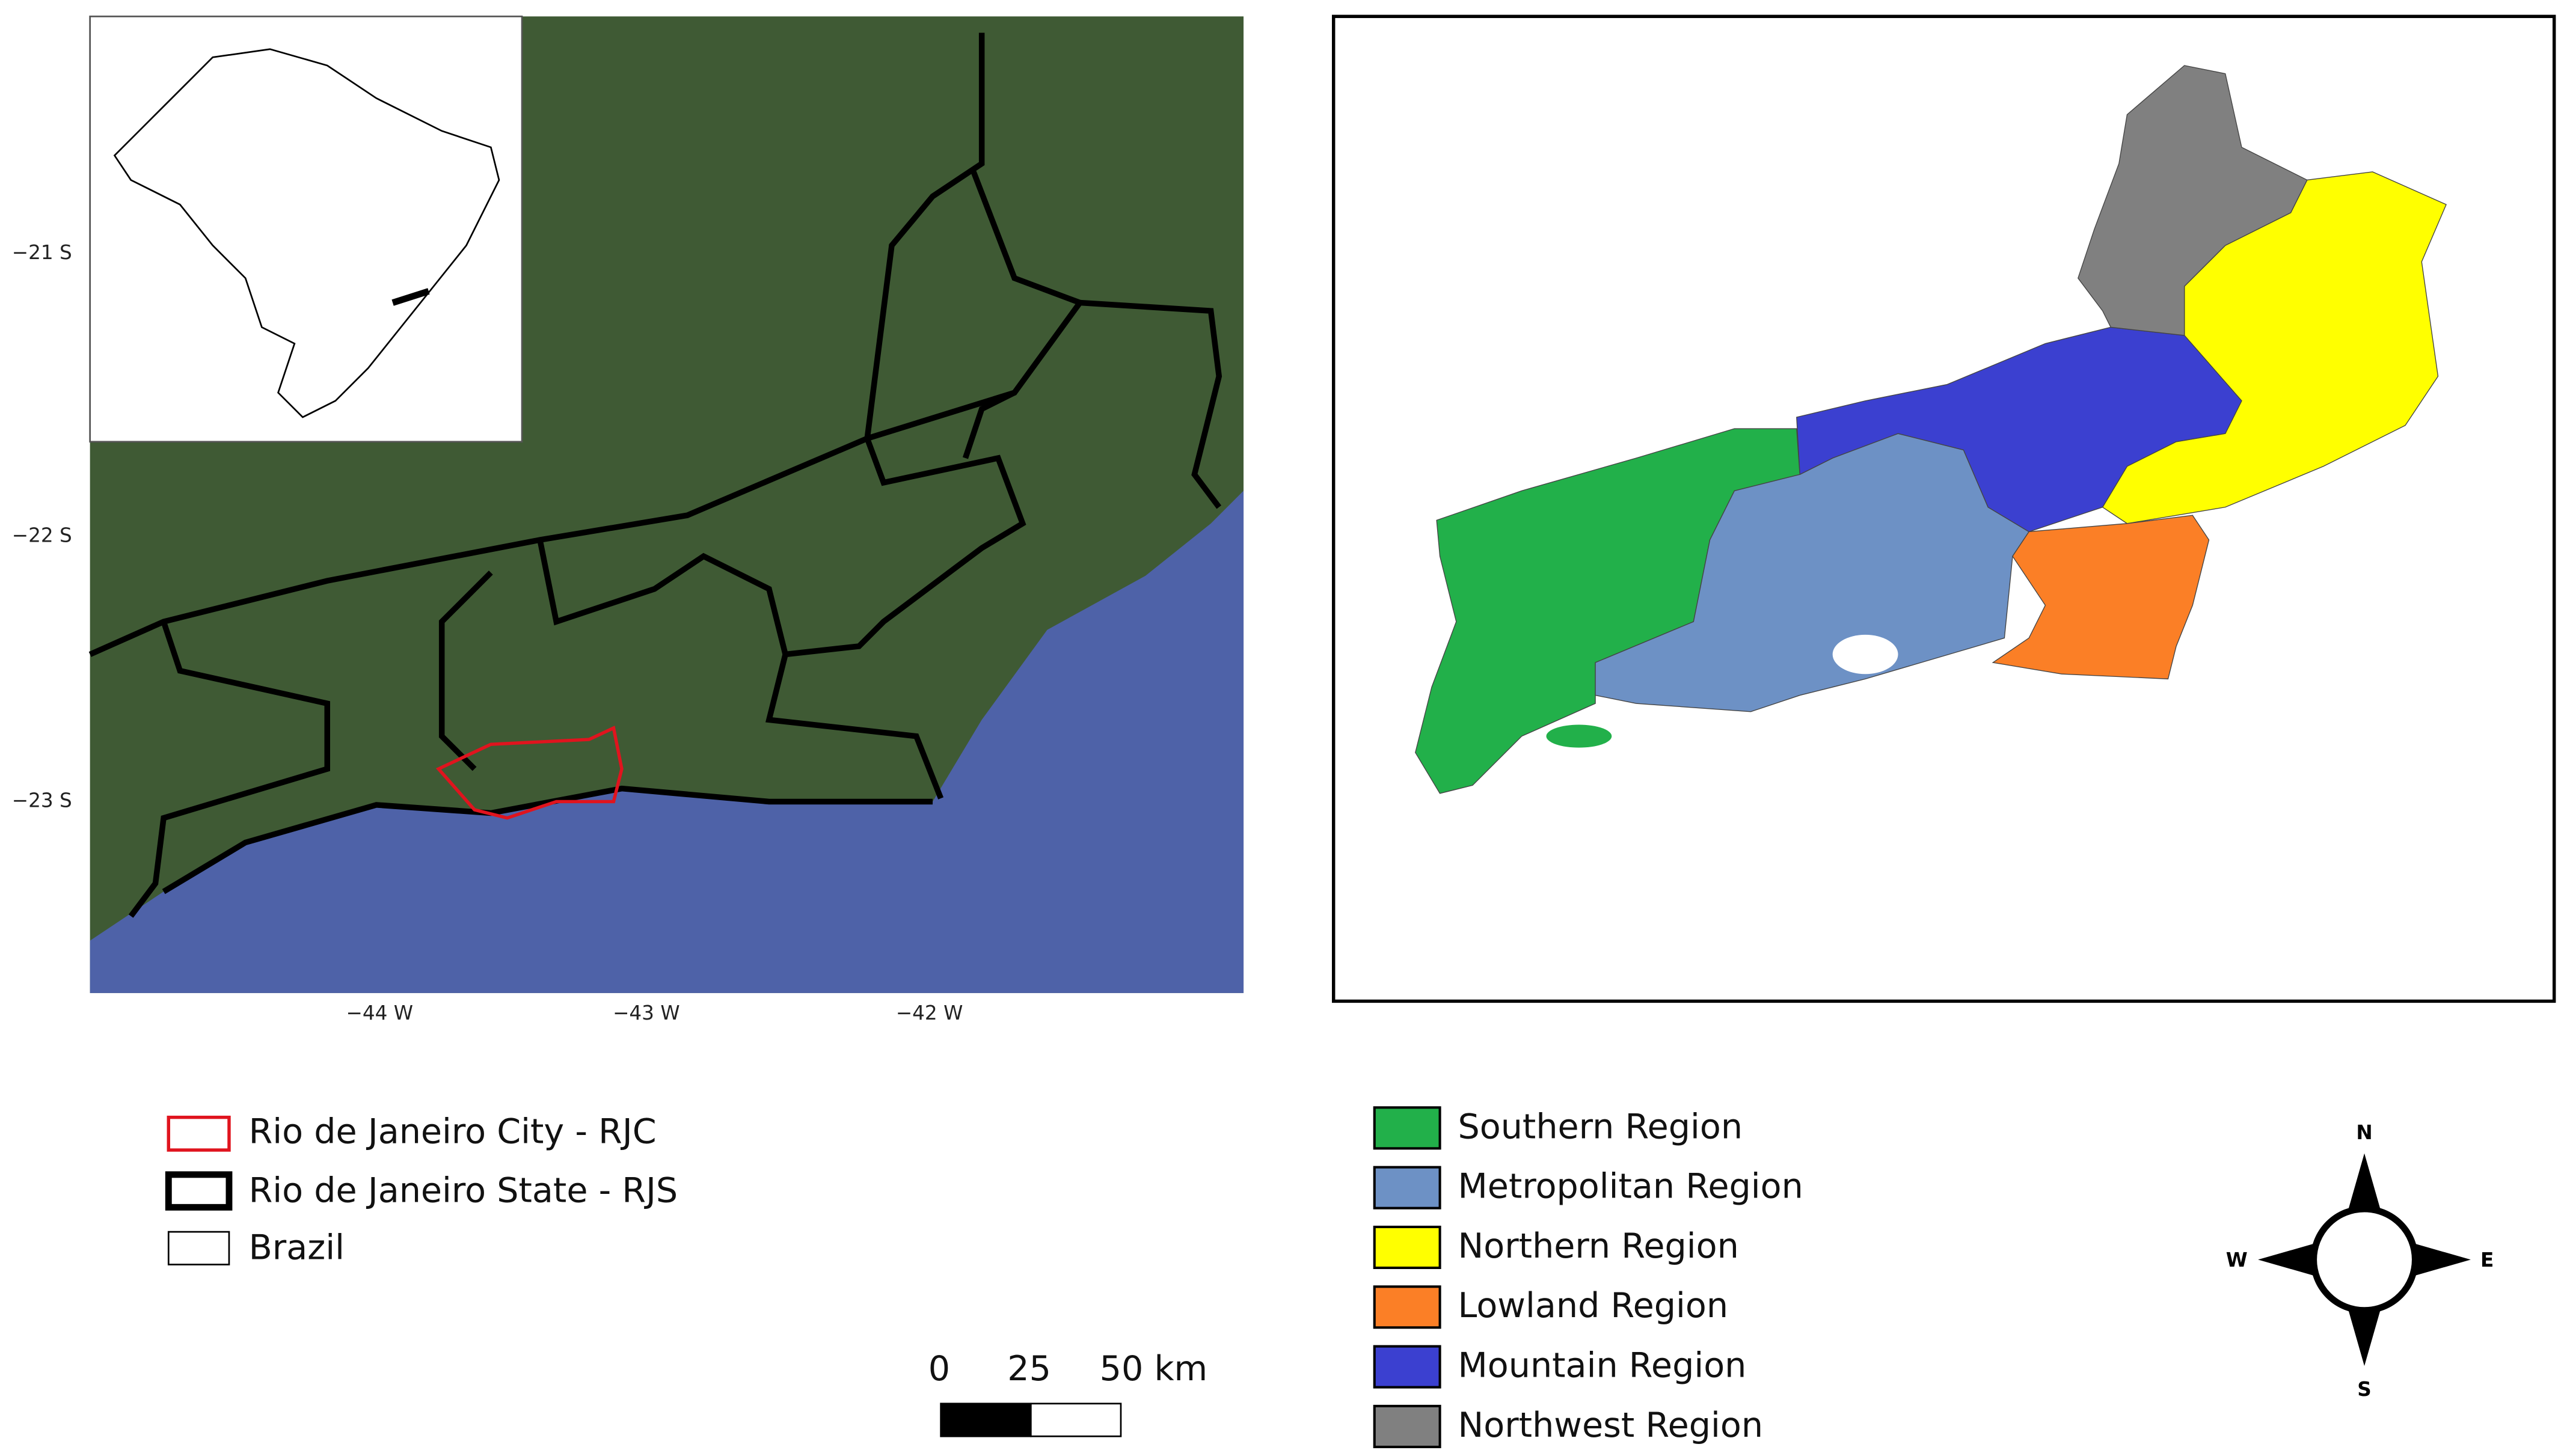 The image size is (2564, 1456). Describe the element at coordinates (453, 1132) in the screenshot. I see `legend-label: Rio de Janeiro City - RJC` at that location.